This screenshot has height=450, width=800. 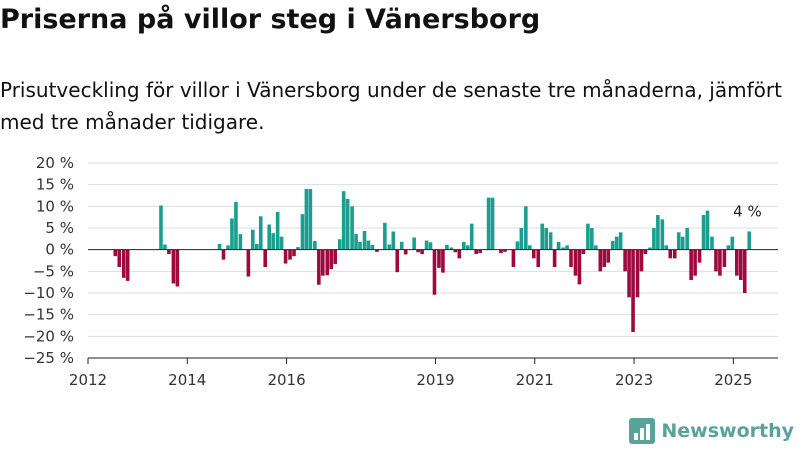 I want to click on newsworthy-logo: Newsworthy, so click(x=711, y=431).